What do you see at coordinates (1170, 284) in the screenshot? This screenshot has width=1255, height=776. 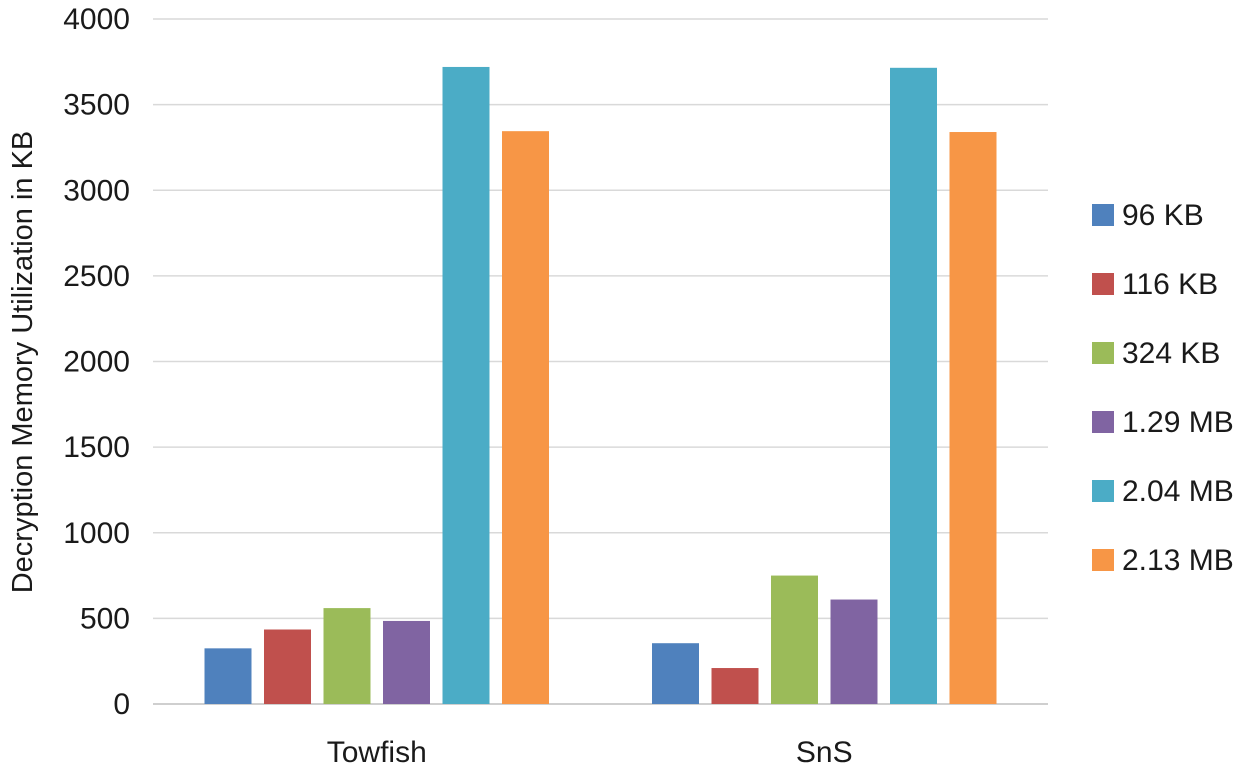 I see `legend-label: 116 KB` at bounding box center [1170, 284].